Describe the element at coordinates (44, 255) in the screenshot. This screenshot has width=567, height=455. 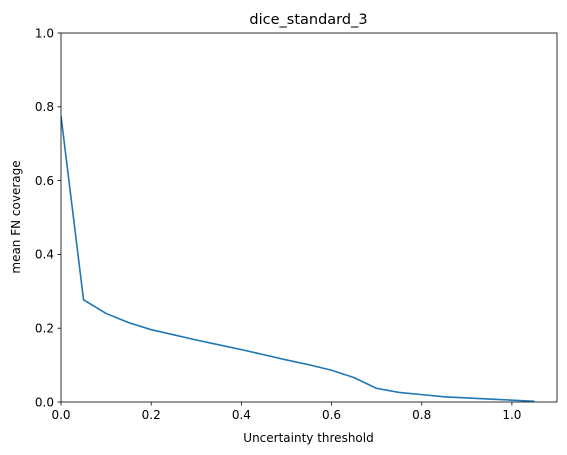
I see `y-tick-label: 0.4` at that location.